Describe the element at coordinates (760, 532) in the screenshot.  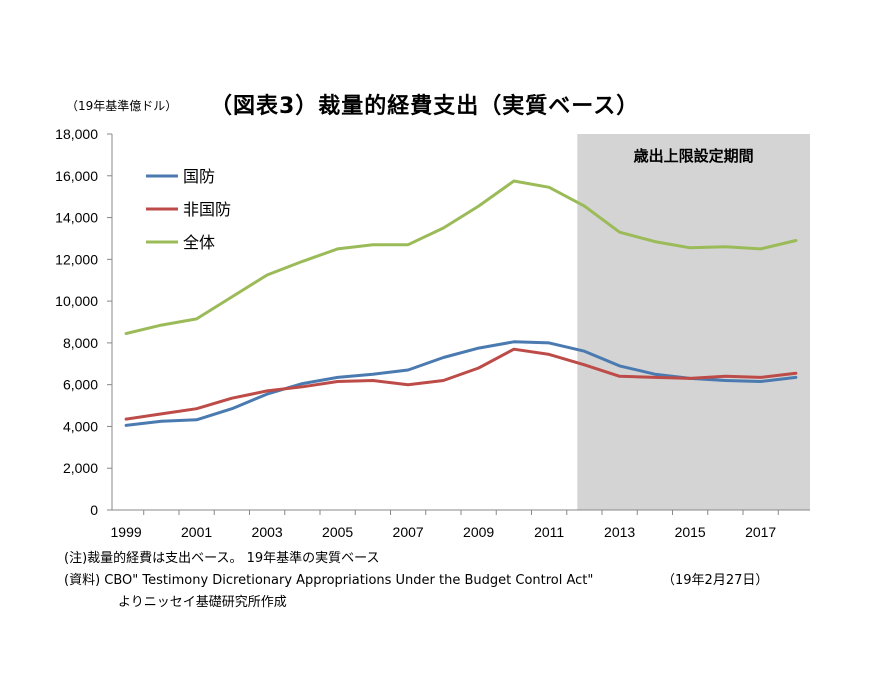
I see `x-tick-label: 2017` at that location.